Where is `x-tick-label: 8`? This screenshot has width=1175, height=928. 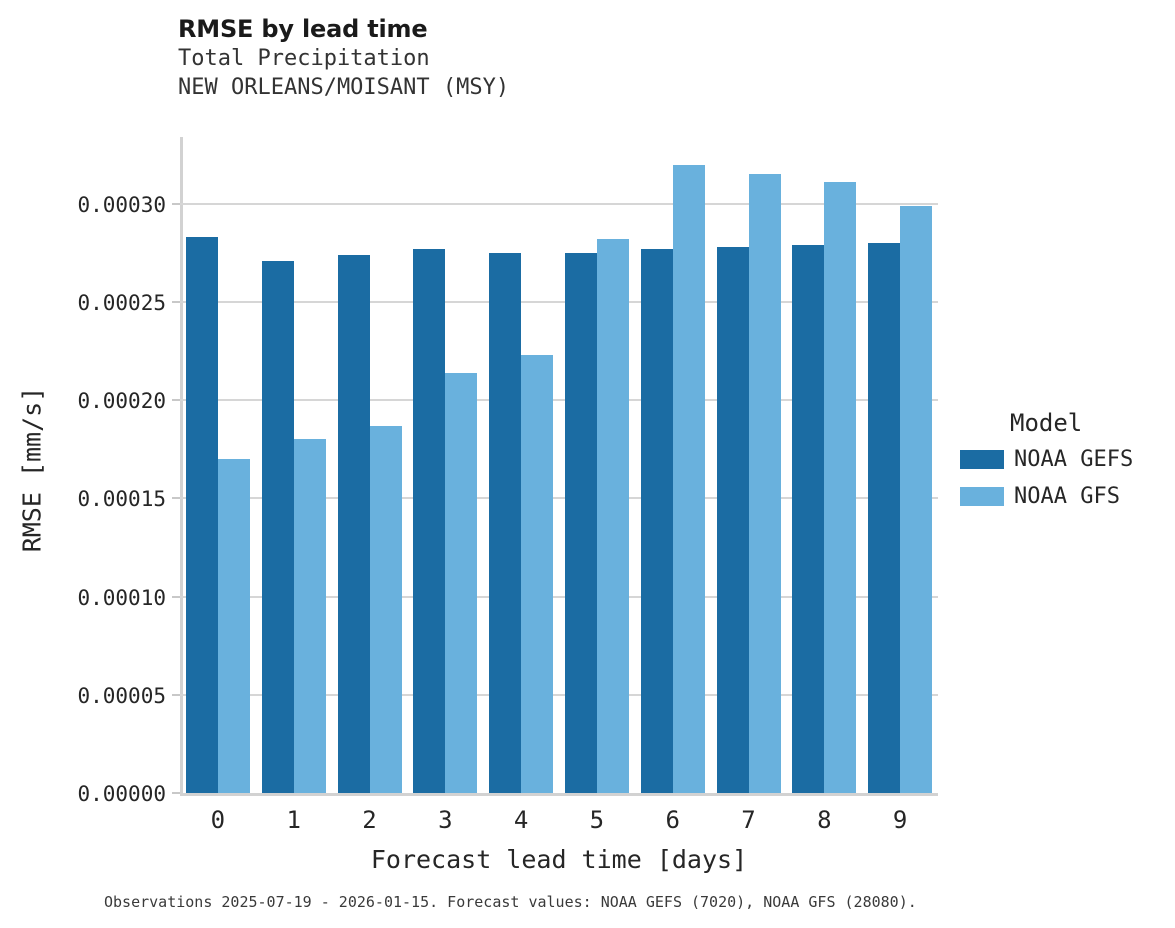 x-tick-label: 8 is located at coordinates (824, 820).